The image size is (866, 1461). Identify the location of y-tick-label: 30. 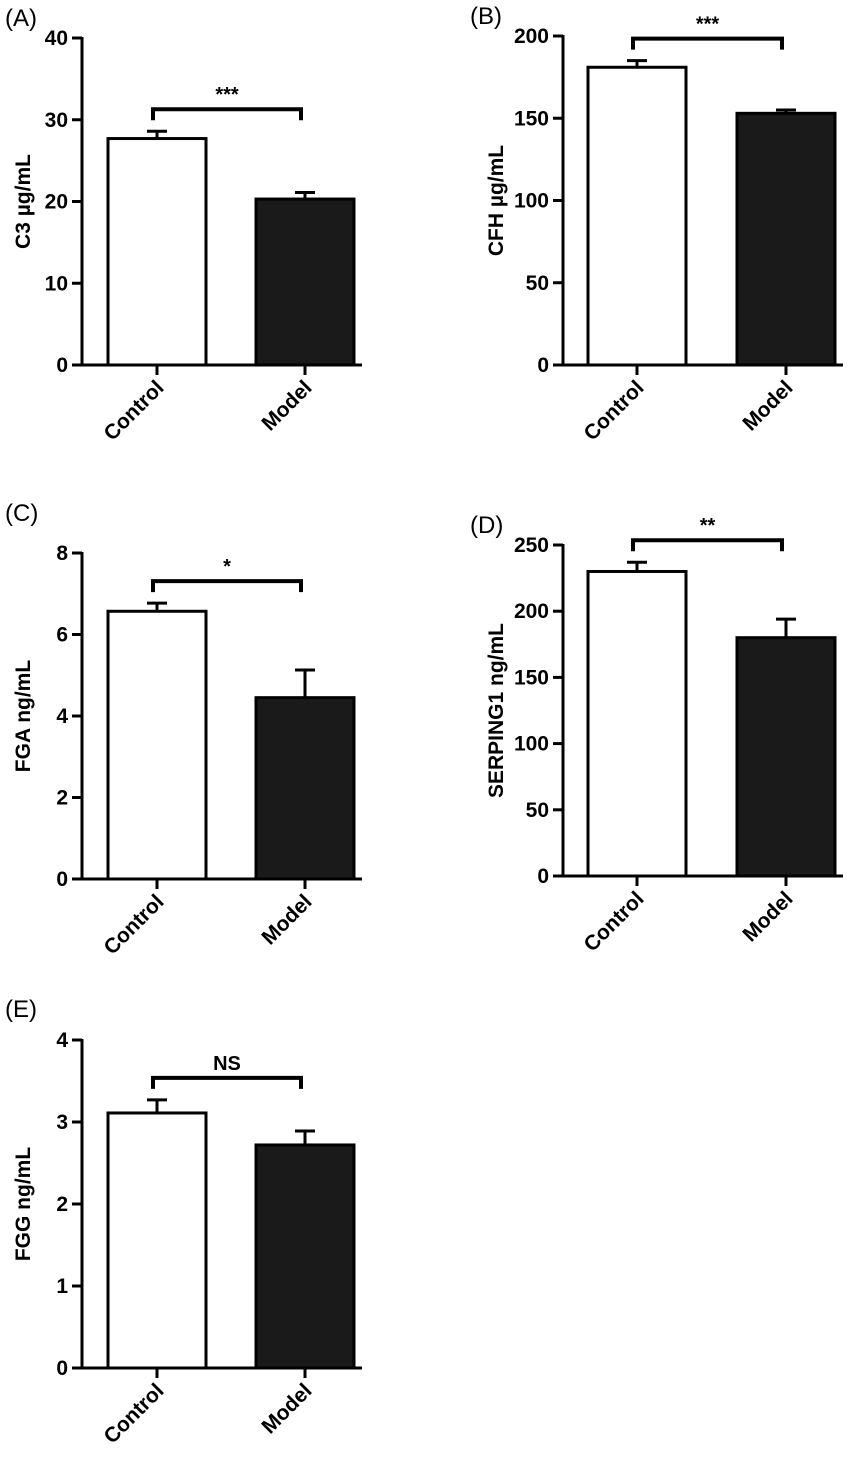
(56, 120).